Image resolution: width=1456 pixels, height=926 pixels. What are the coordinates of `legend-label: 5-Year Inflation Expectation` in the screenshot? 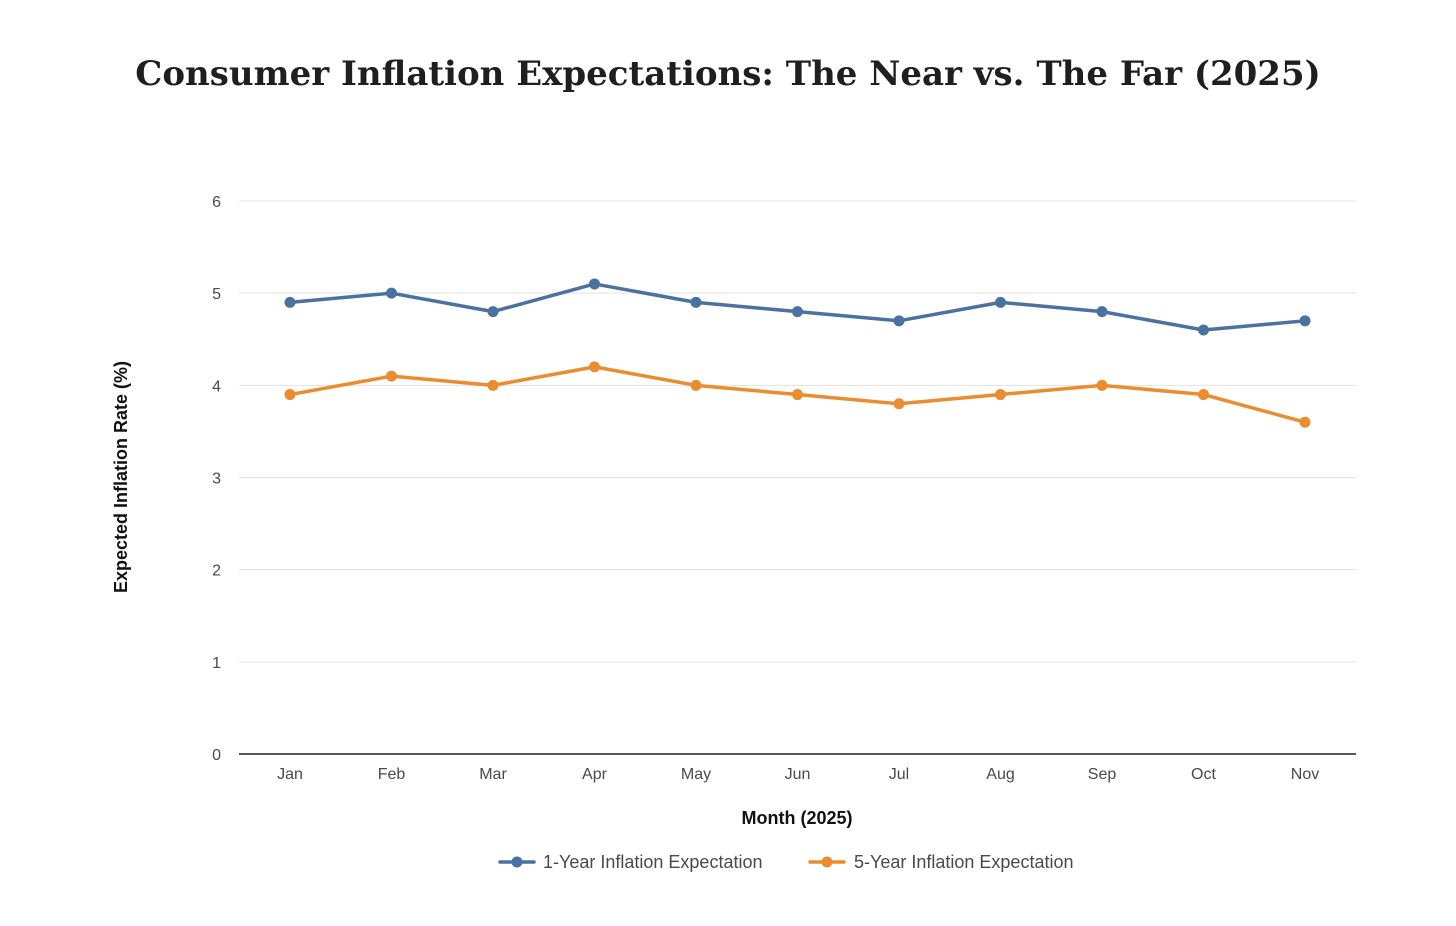 It's located at (963, 862).